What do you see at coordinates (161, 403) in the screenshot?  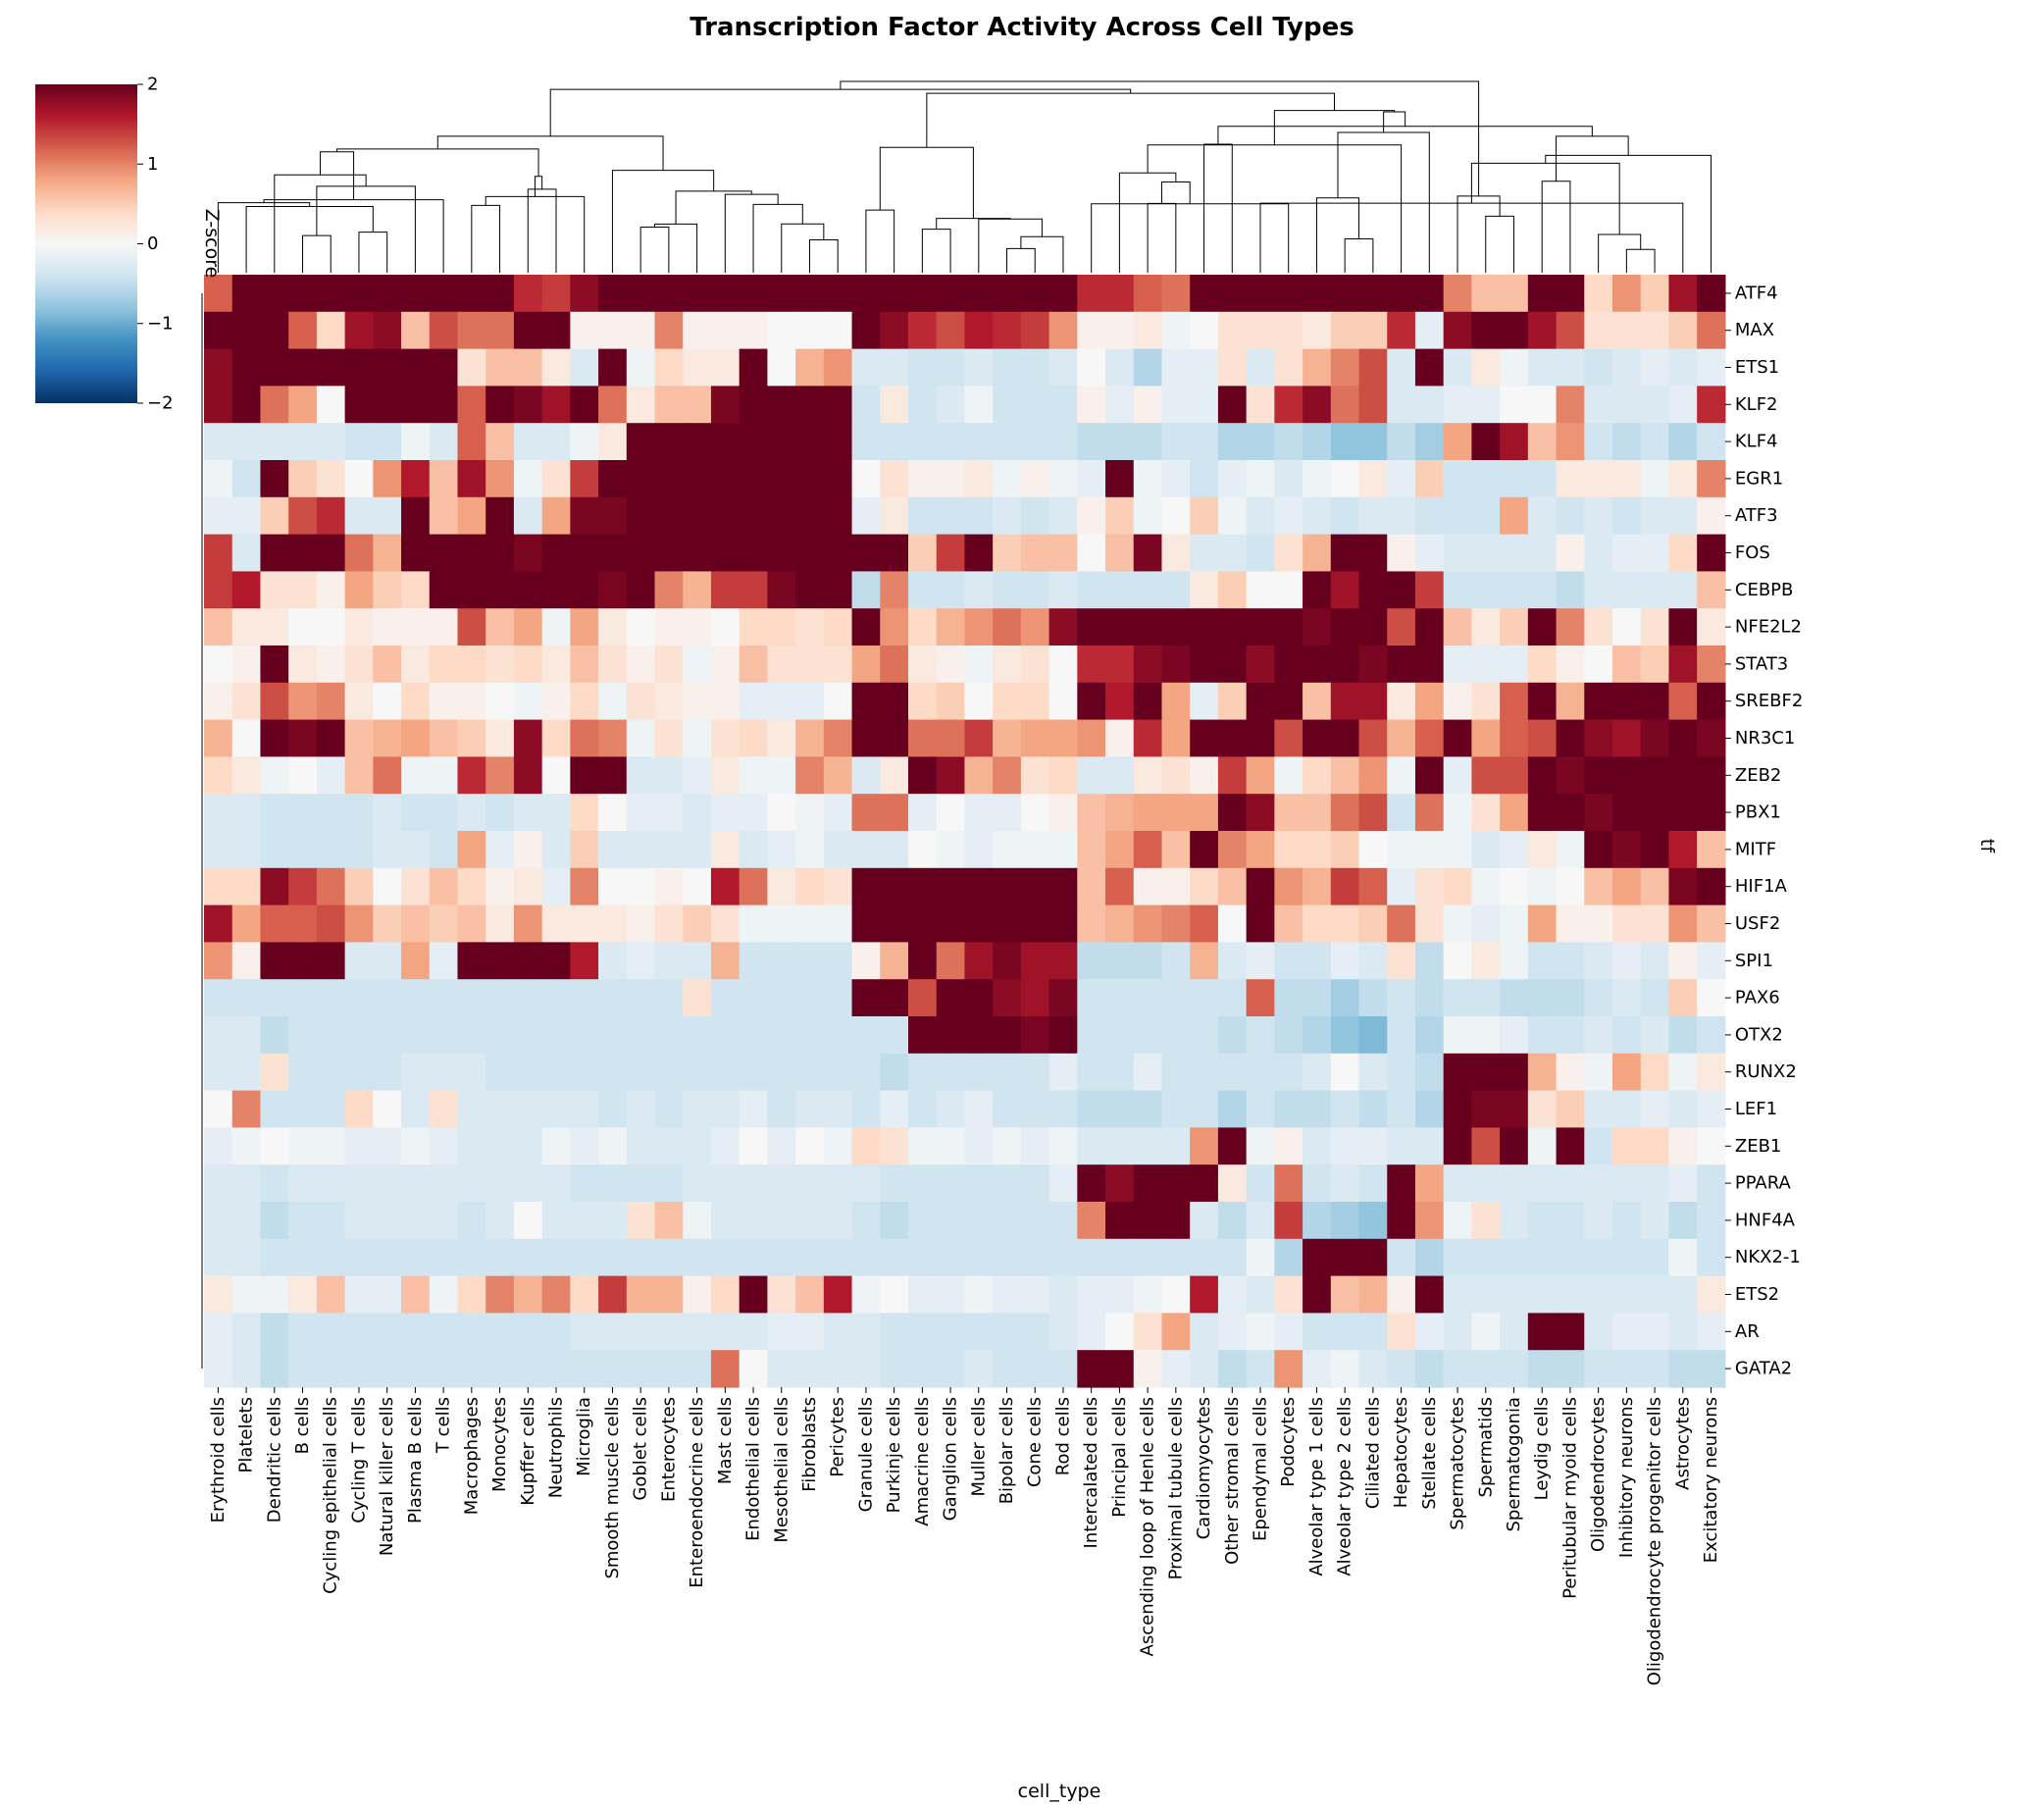 I see `colorbar-tick-label: −2` at bounding box center [161, 403].